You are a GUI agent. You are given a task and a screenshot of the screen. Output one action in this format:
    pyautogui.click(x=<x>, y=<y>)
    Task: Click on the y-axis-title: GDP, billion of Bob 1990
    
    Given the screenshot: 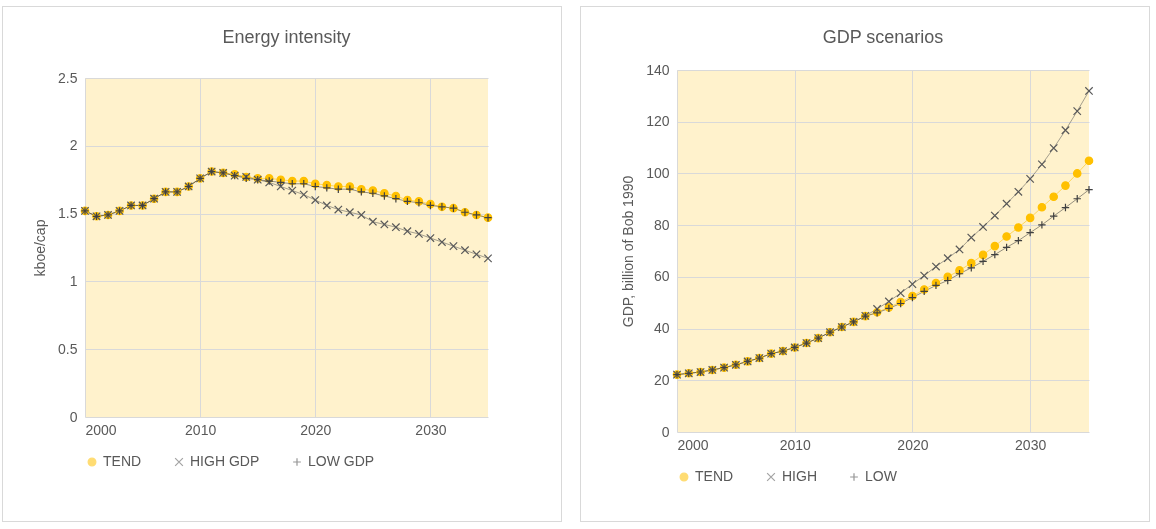 What is the action you would take?
    pyautogui.click(x=628, y=251)
    